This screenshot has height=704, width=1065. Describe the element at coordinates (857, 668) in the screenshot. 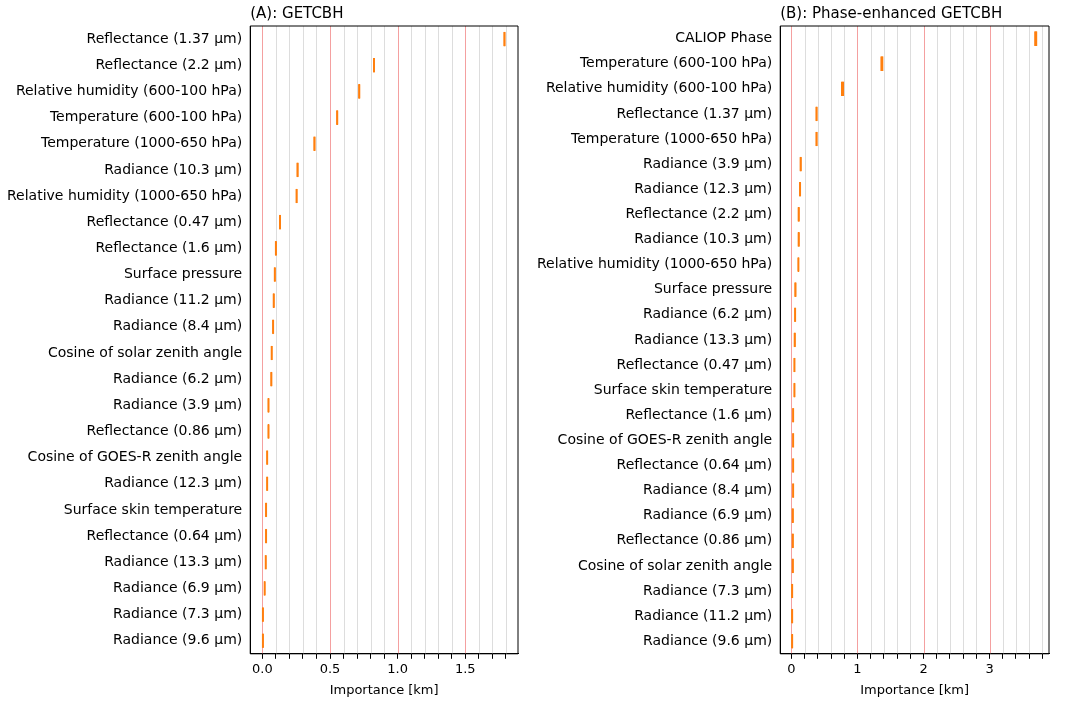

I see `x-tick-label: 1` at that location.